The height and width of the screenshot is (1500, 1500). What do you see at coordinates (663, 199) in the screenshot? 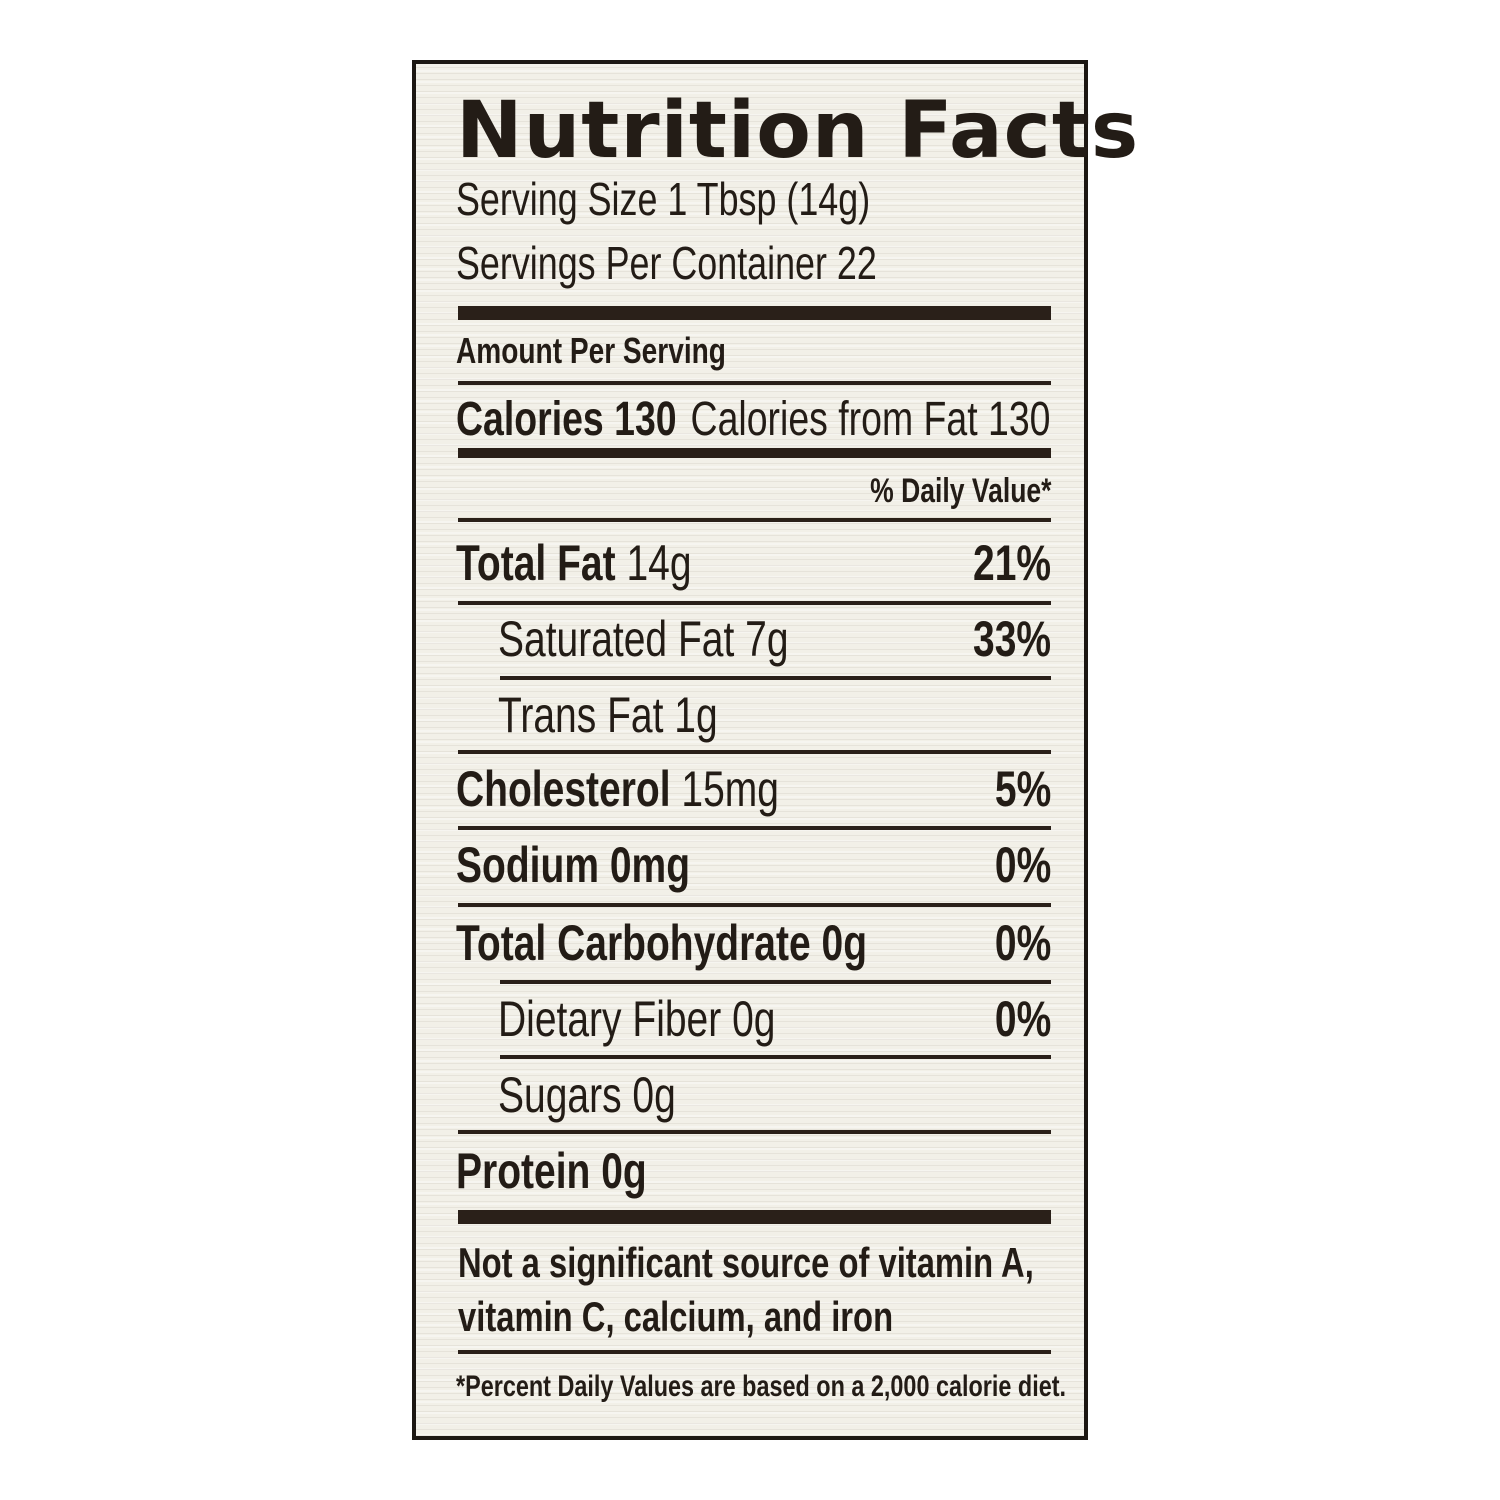
I see `serving-size: Serving Size 1 Tbsp (14g)` at bounding box center [663, 199].